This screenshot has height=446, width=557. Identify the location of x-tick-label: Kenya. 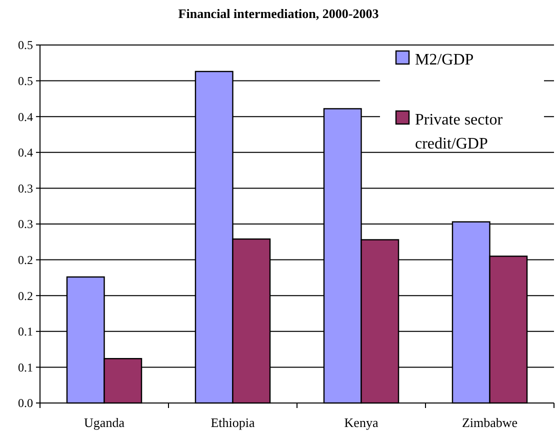
(361, 422).